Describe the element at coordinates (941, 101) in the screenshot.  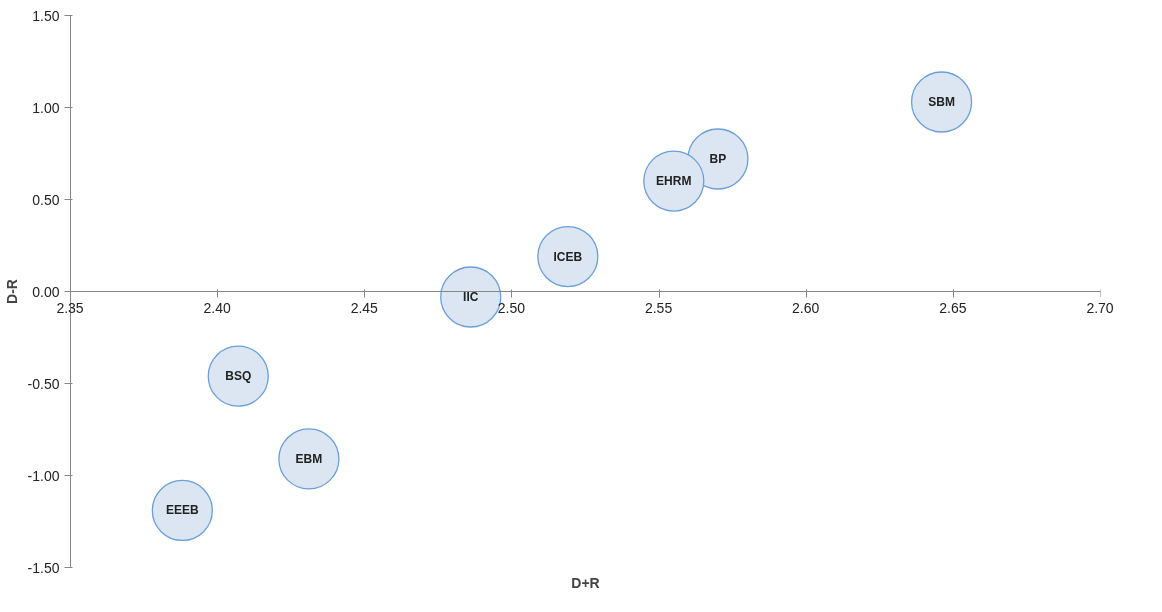
I see `annotation: SBM` at that location.